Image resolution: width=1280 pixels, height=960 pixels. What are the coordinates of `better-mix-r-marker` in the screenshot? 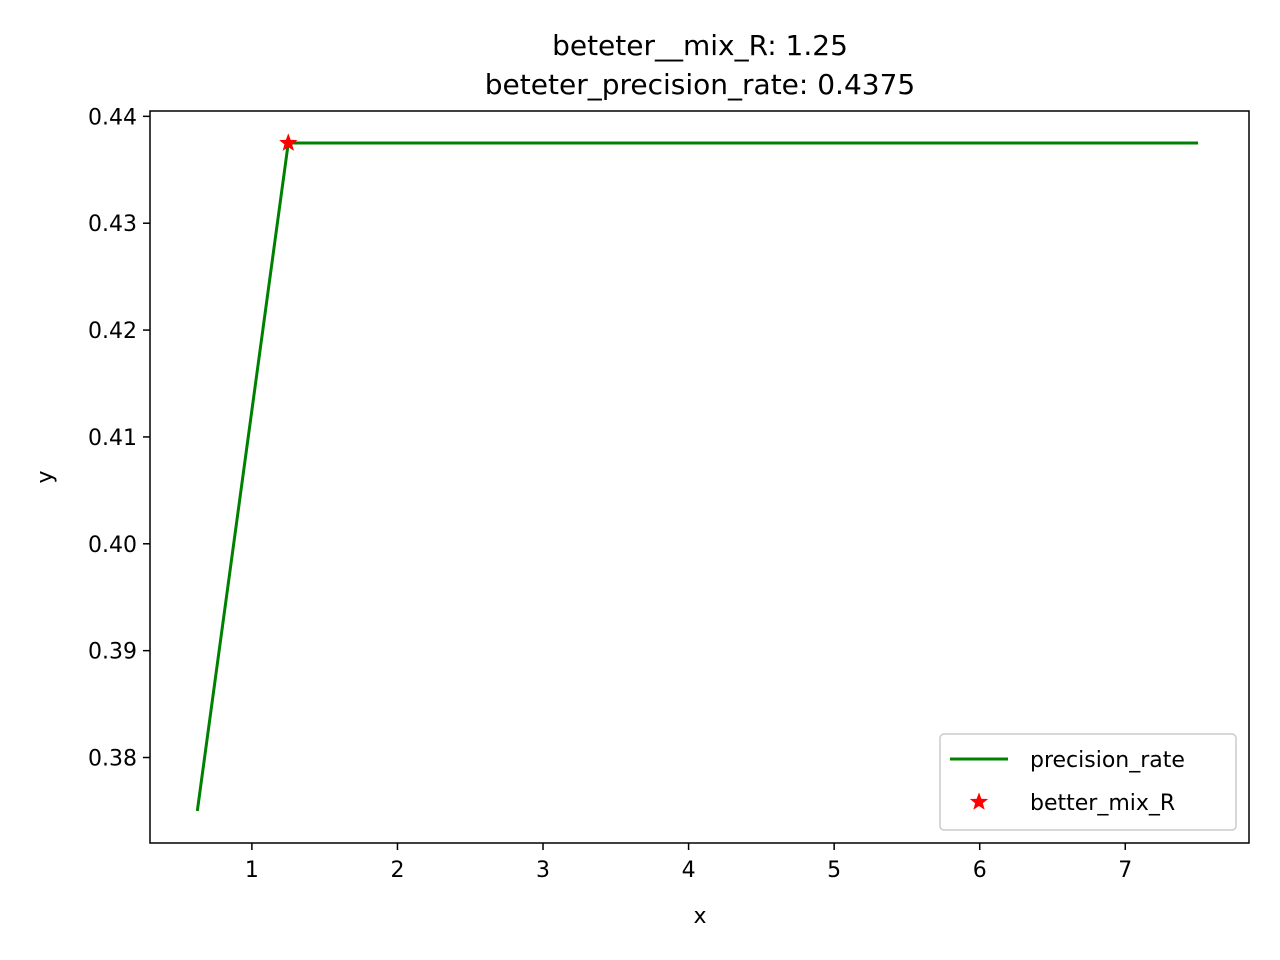 It's located at (288, 142).